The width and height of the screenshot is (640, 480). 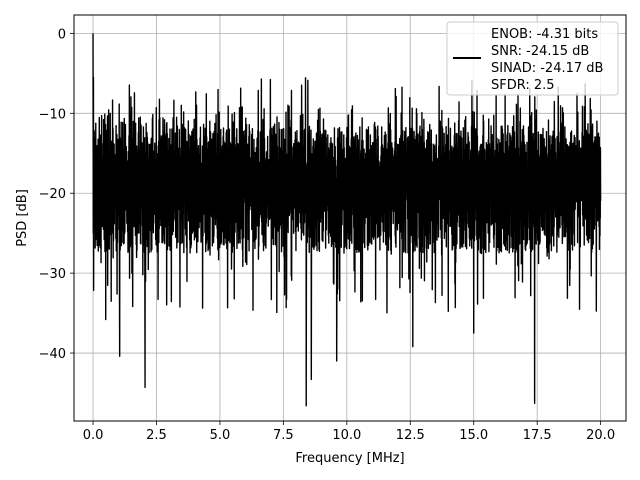 What do you see at coordinates (473, 435) in the screenshot?
I see `x-tick-label: 15.0` at bounding box center [473, 435].